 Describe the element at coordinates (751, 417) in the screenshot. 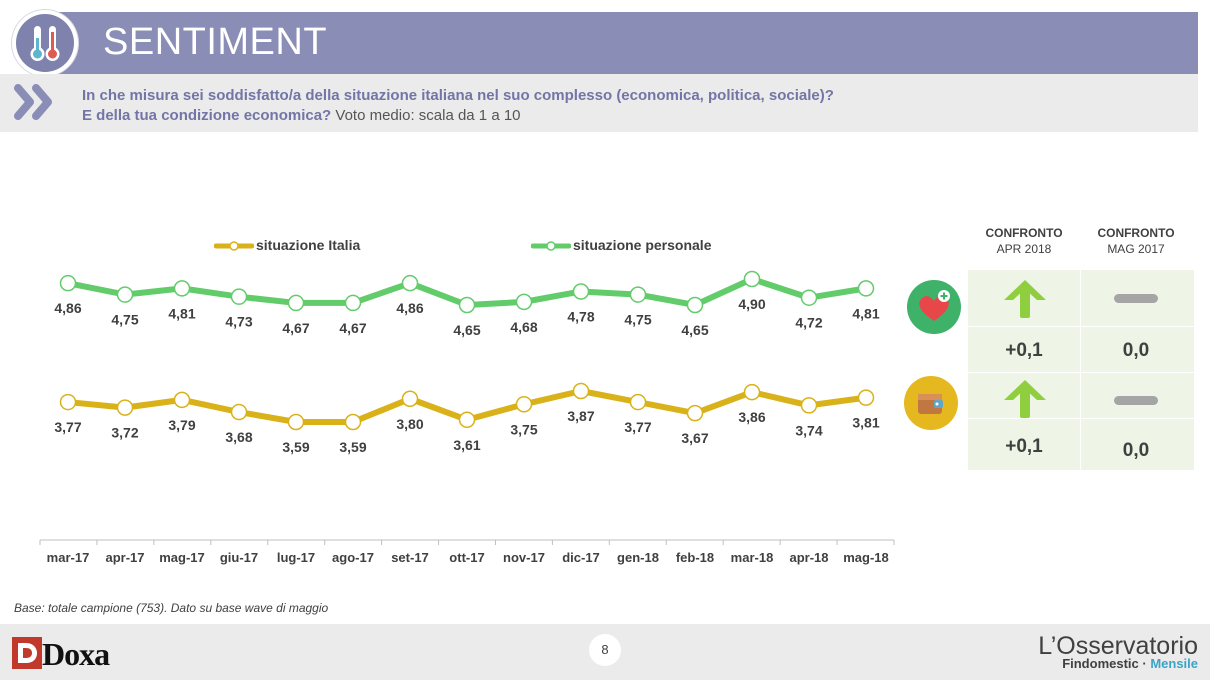

I see `data-label: 3,86` at that location.